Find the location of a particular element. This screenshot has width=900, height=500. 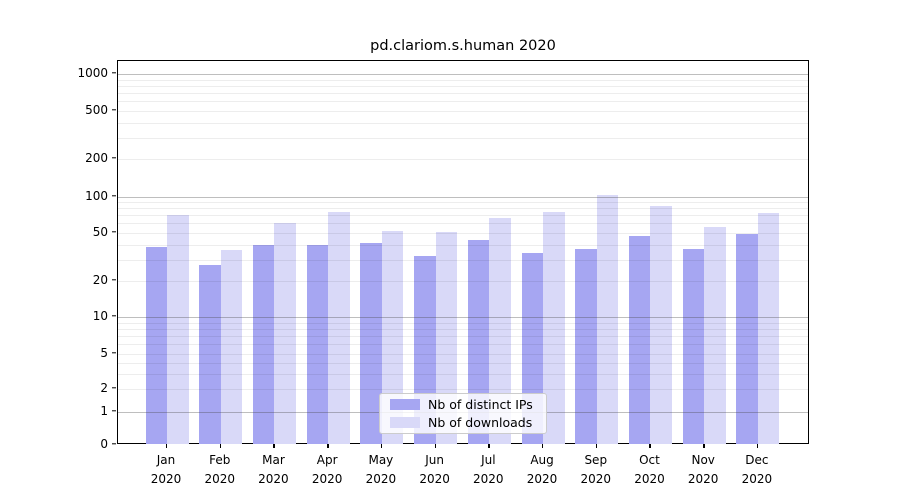

bar-distinct-ips-dec is located at coordinates (747, 339).